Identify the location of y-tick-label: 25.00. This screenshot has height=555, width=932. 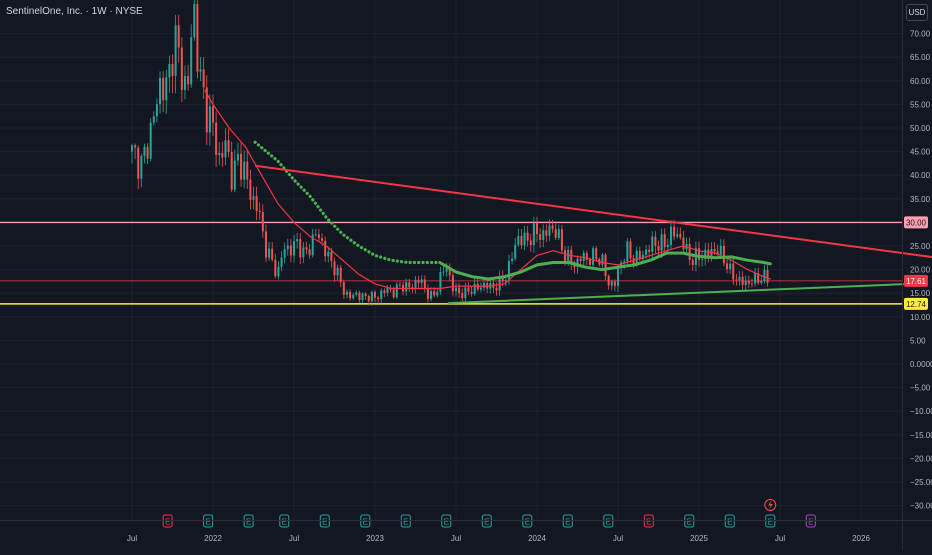
(920, 246).